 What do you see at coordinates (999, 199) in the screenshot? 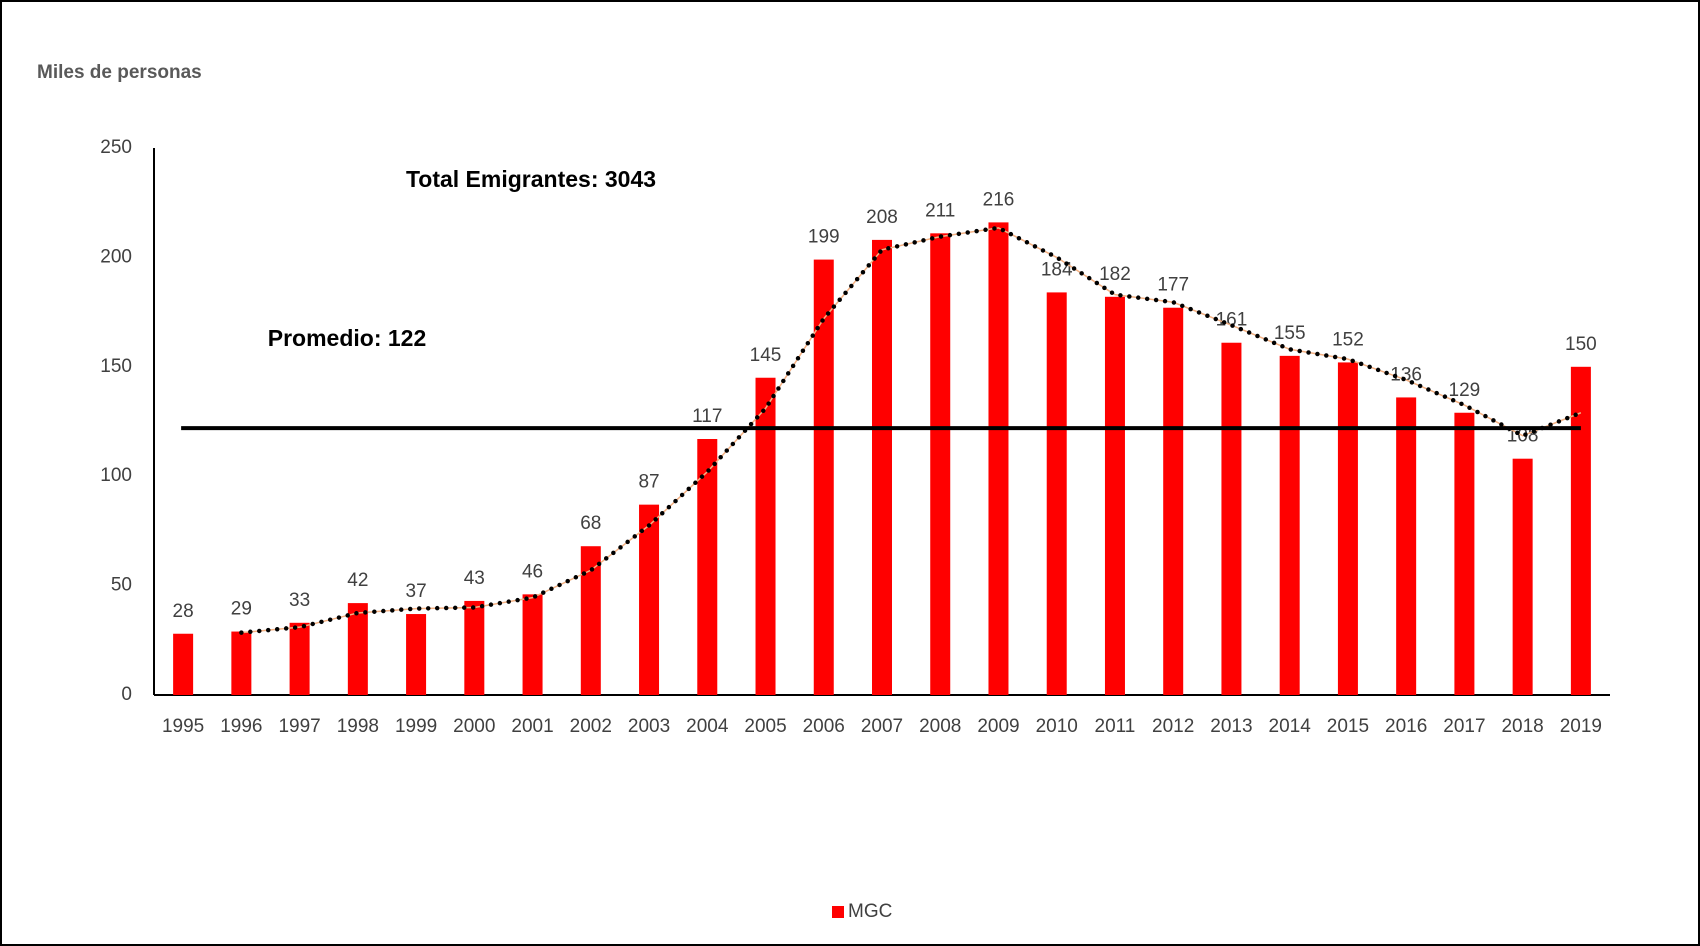
I see `data-label: 216` at bounding box center [999, 199].